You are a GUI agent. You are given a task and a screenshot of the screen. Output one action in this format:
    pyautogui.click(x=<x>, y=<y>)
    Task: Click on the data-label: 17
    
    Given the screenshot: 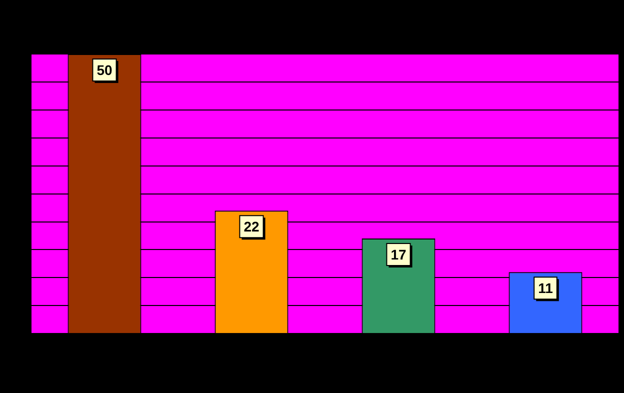 What is the action you would take?
    pyautogui.click(x=398, y=254)
    